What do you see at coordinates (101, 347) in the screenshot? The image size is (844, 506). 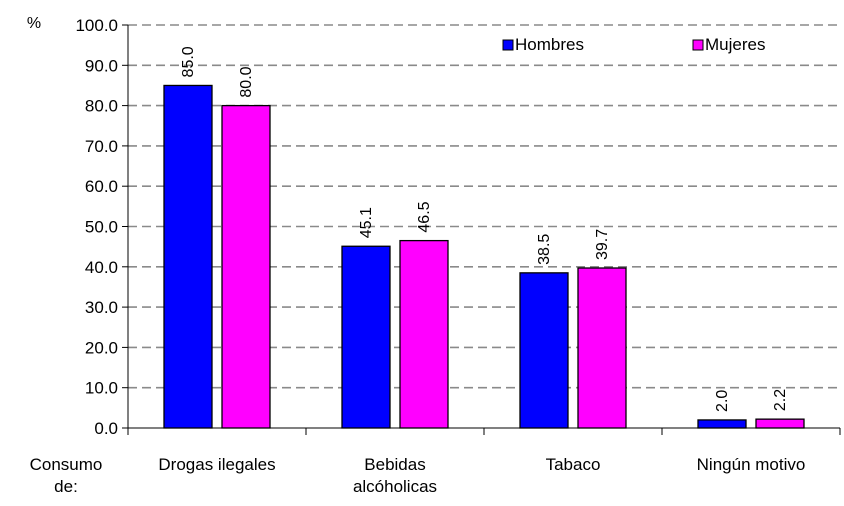 I see `y-tick-label: 20.0` at bounding box center [101, 347].